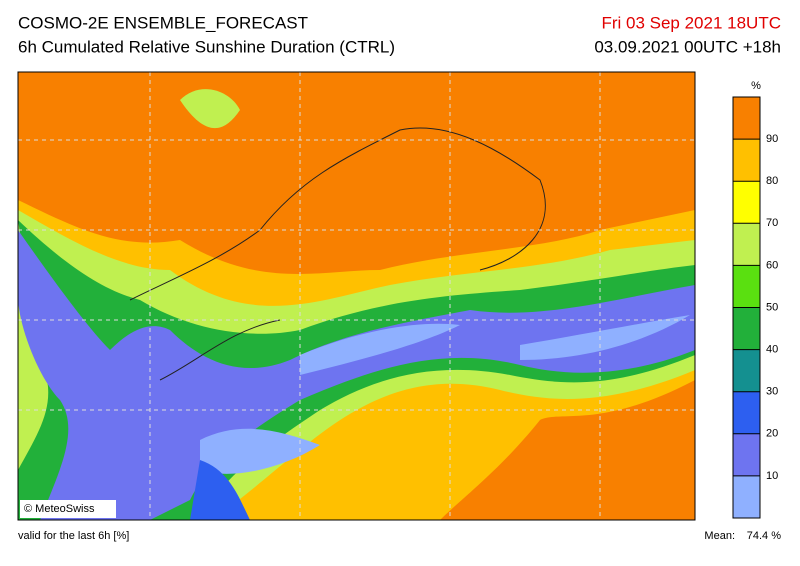 Image resolution: width=800 pixels, height=566 pixels. Describe the element at coordinates (772, 434) in the screenshot. I see `colorbar-tick-label: 20` at that location.